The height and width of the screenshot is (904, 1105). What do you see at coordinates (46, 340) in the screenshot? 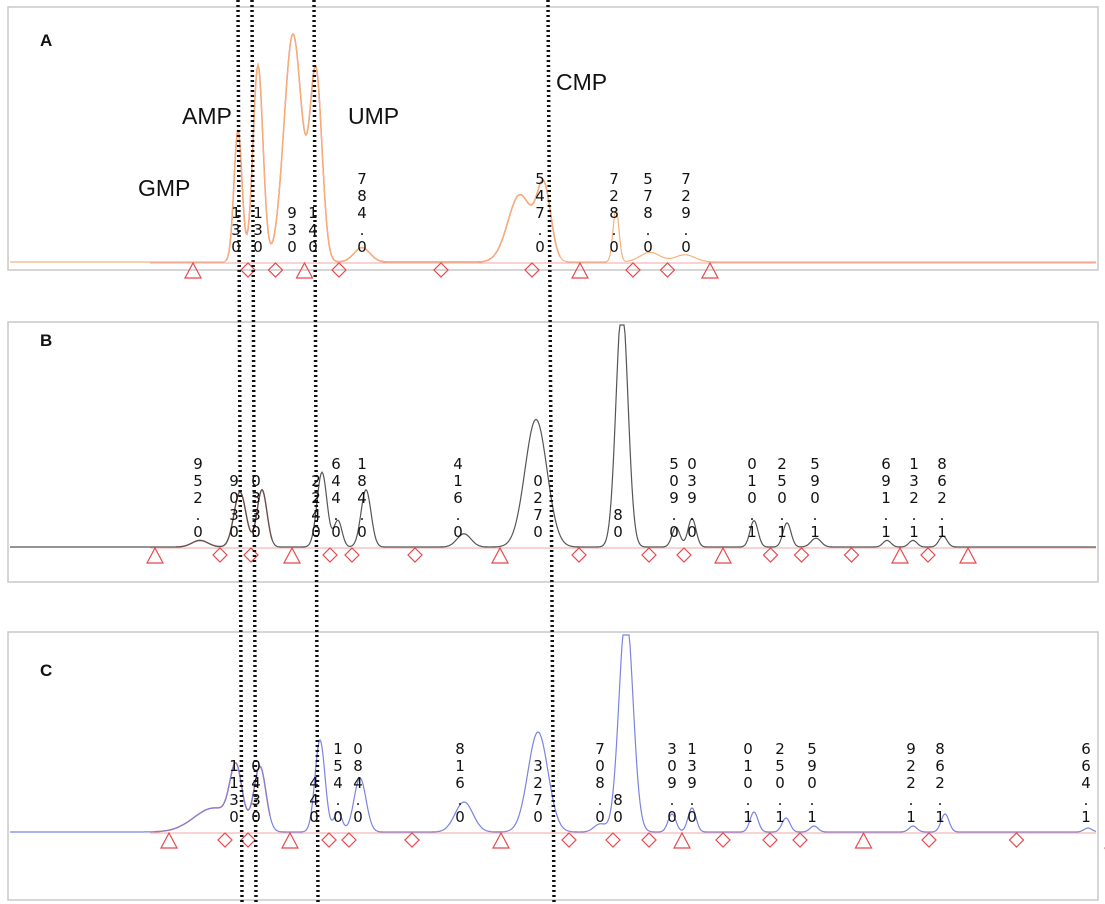
I see `panel-label-b: B` at bounding box center [46, 340].